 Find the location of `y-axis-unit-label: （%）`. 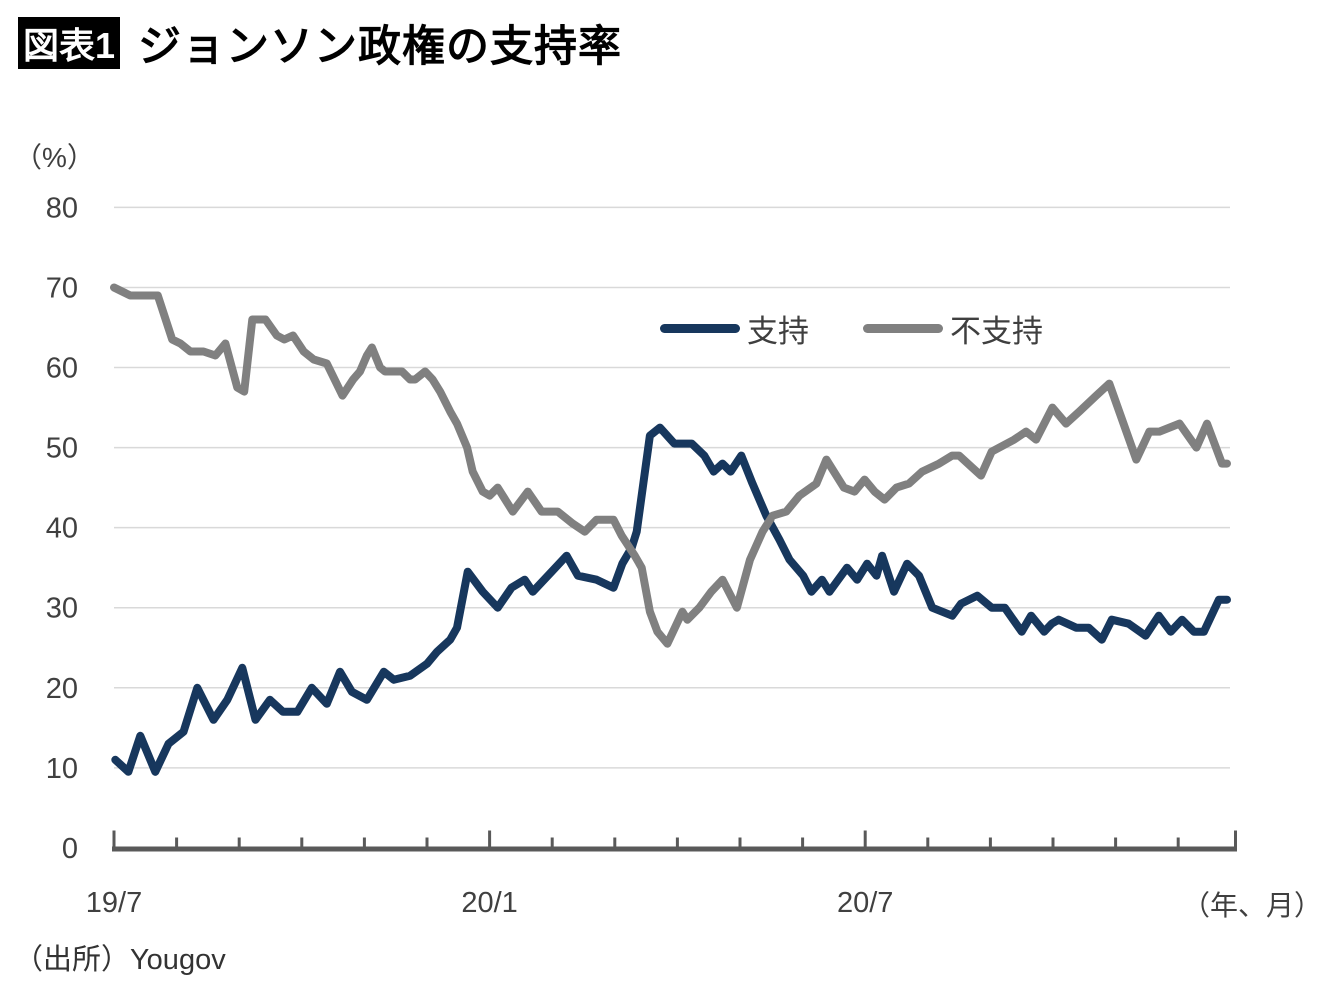

y-axis-unit-label: （%） is located at coordinates (54, 157).